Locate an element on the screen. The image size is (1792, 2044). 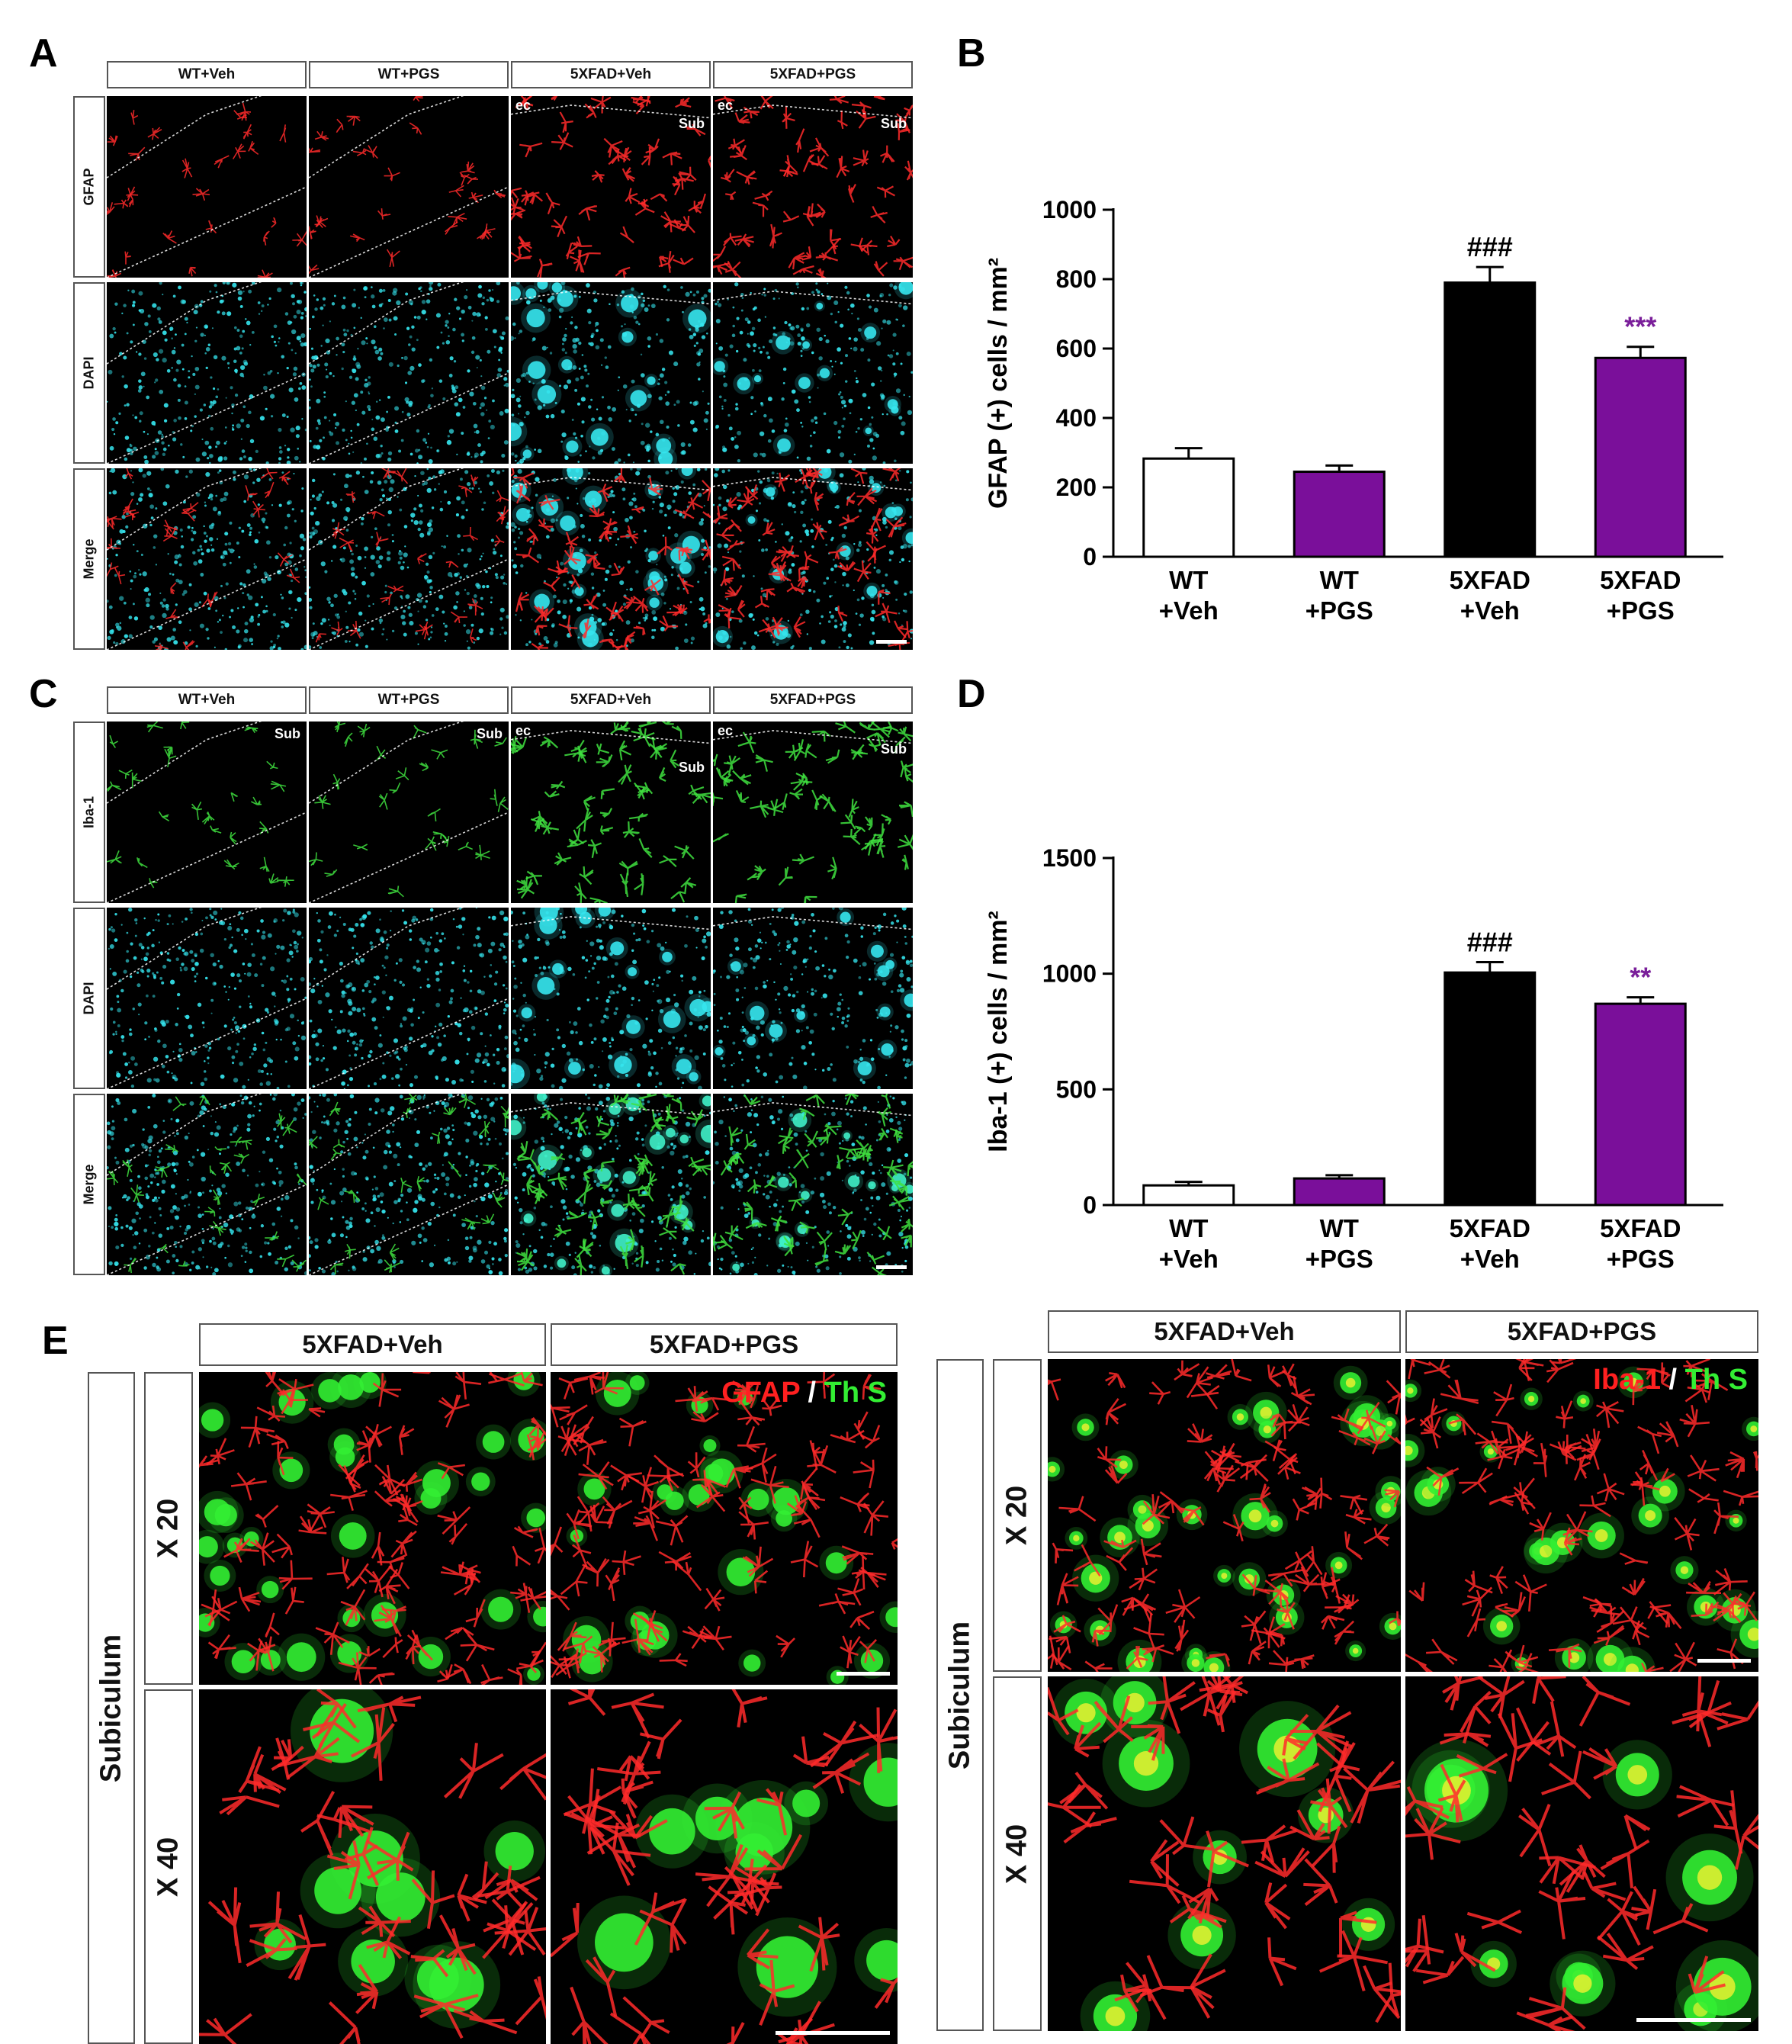
magnification-label-text: X 20 is located at coordinates (1018, 1516).